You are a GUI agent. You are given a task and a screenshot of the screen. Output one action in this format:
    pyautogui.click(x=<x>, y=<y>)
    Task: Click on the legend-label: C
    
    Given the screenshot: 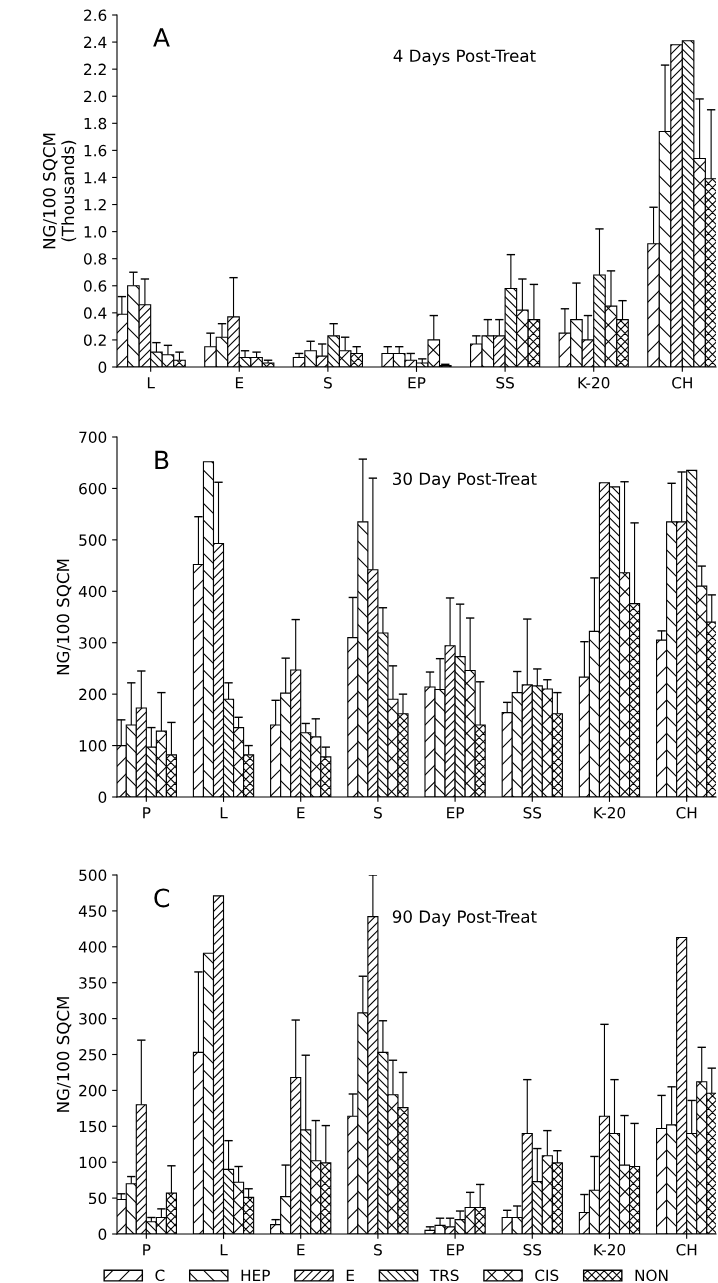 What is the action you would take?
    pyautogui.click(x=160, y=1275)
    